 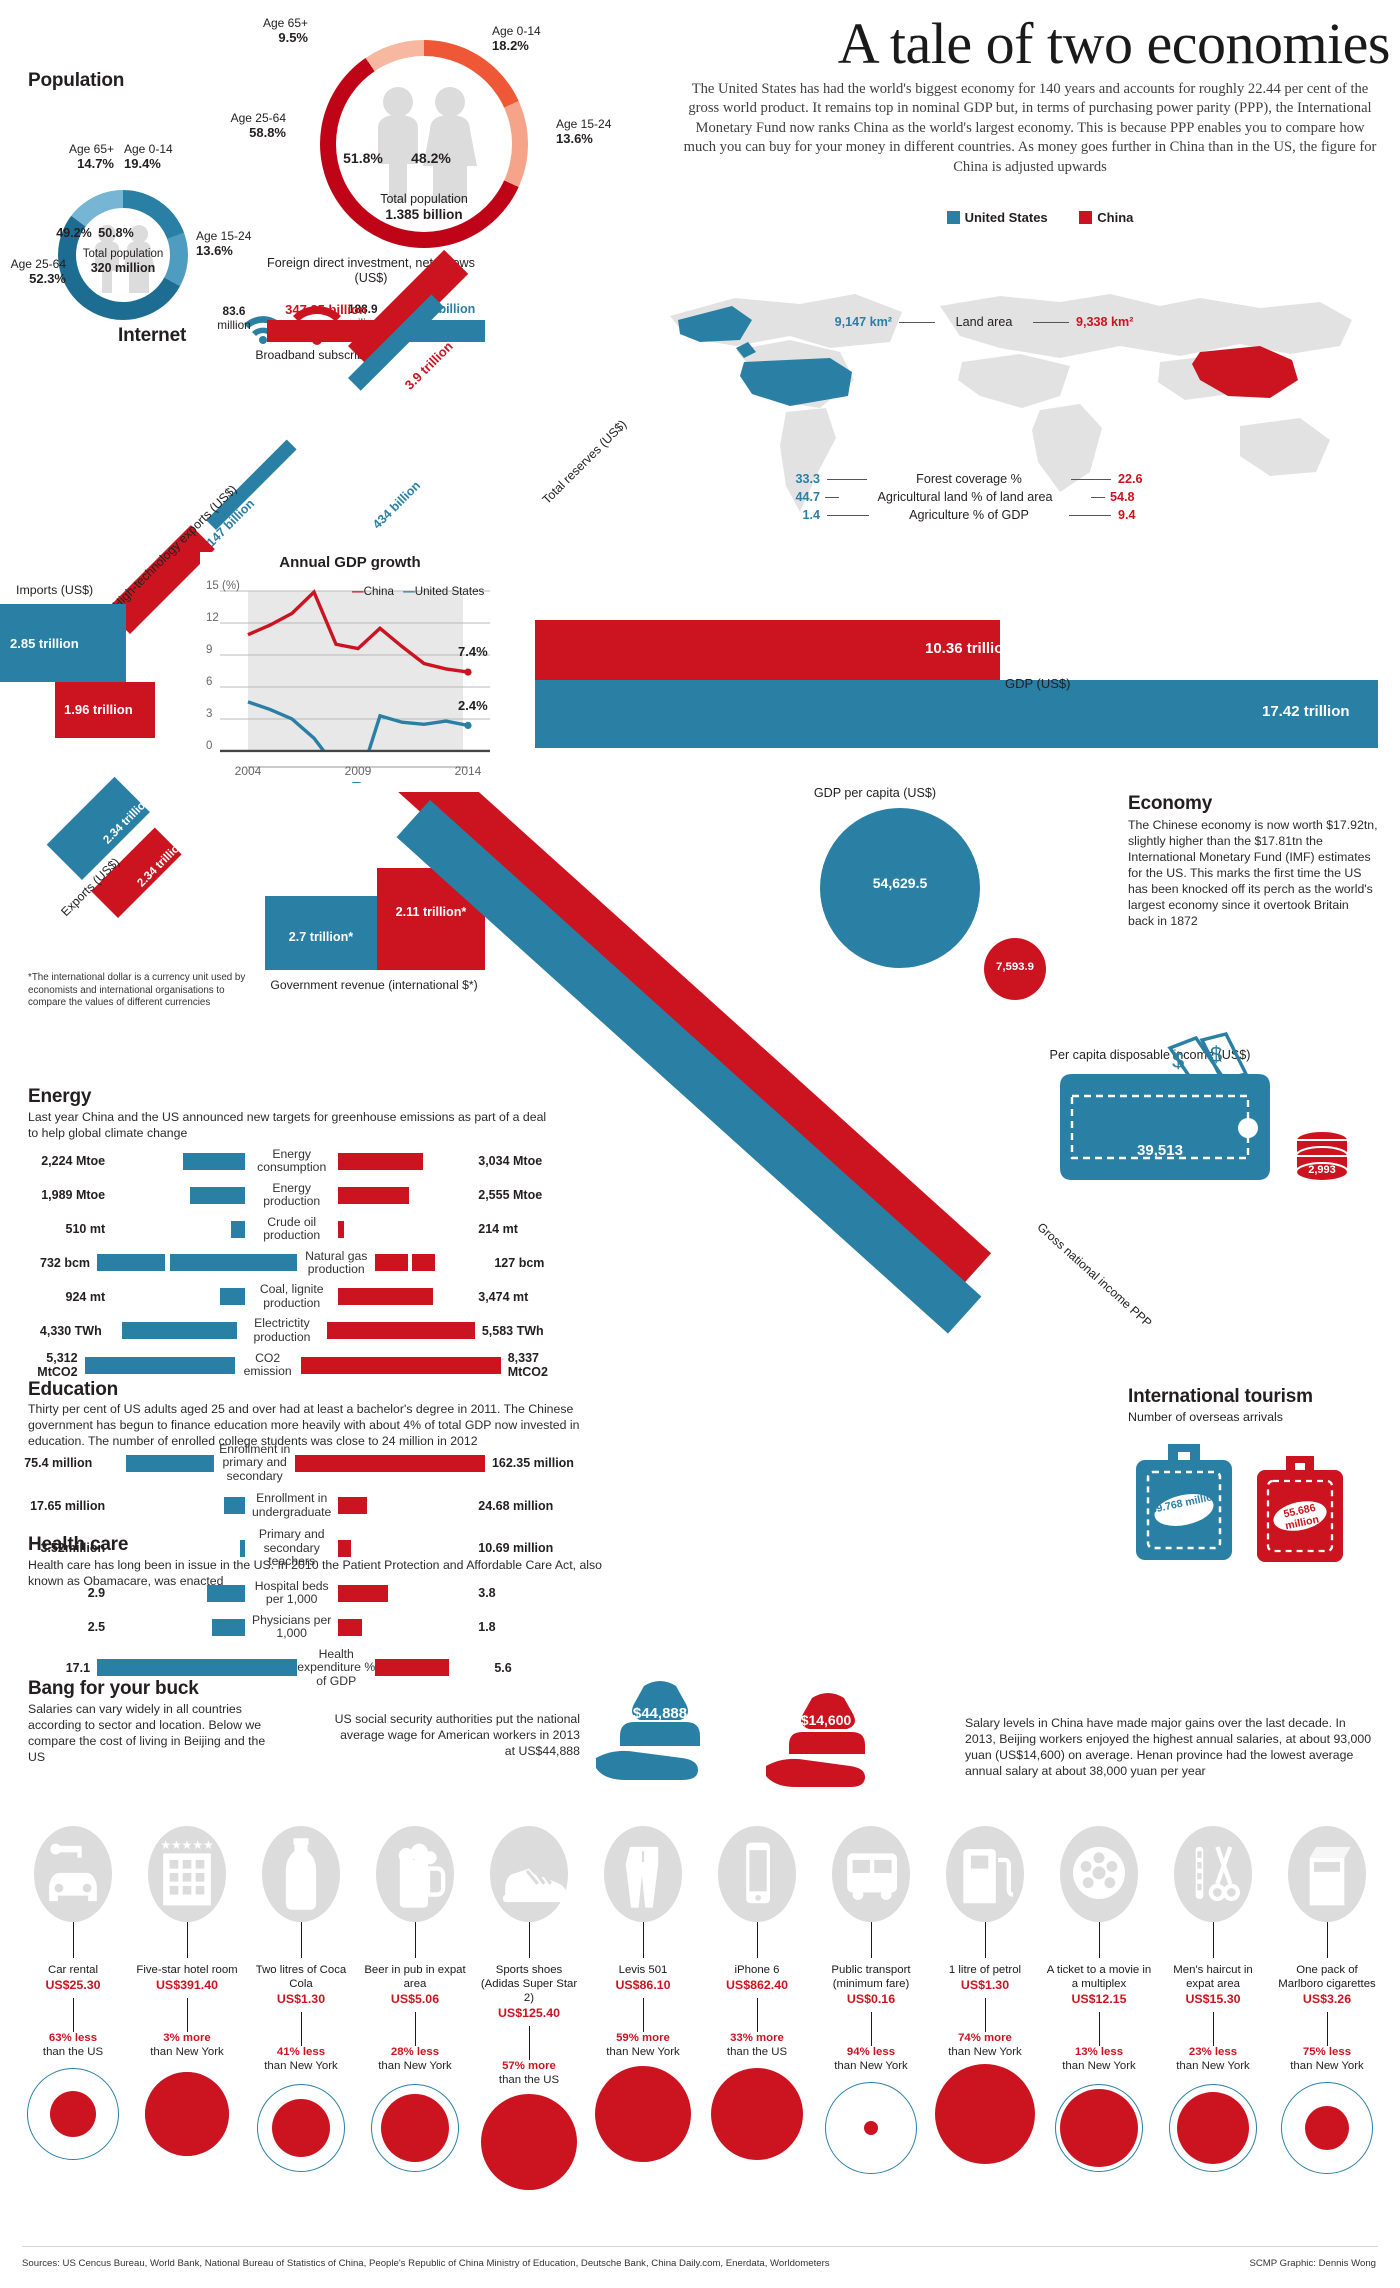 I want to click on fuel-pump-icon, so click(x=985, y=1874).